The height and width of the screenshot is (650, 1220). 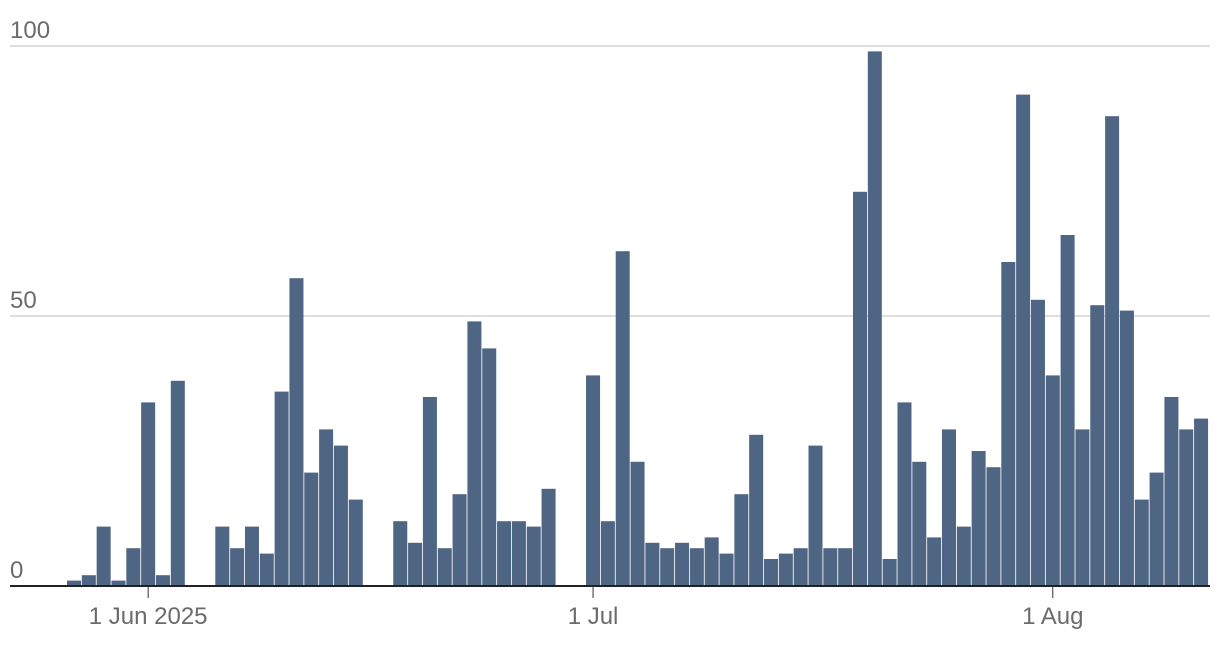 I want to click on y-tick-label: 0, so click(x=16, y=570).